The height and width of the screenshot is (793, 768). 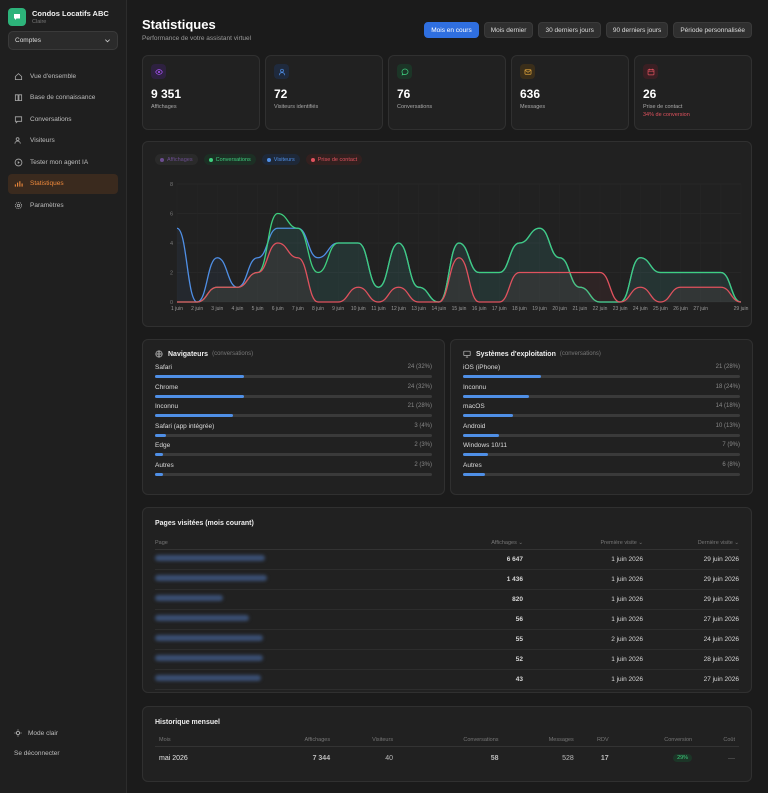 What do you see at coordinates (419, 406) in the screenshot?
I see `row-value: 21 (28%)` at bounding box center [419, 406].